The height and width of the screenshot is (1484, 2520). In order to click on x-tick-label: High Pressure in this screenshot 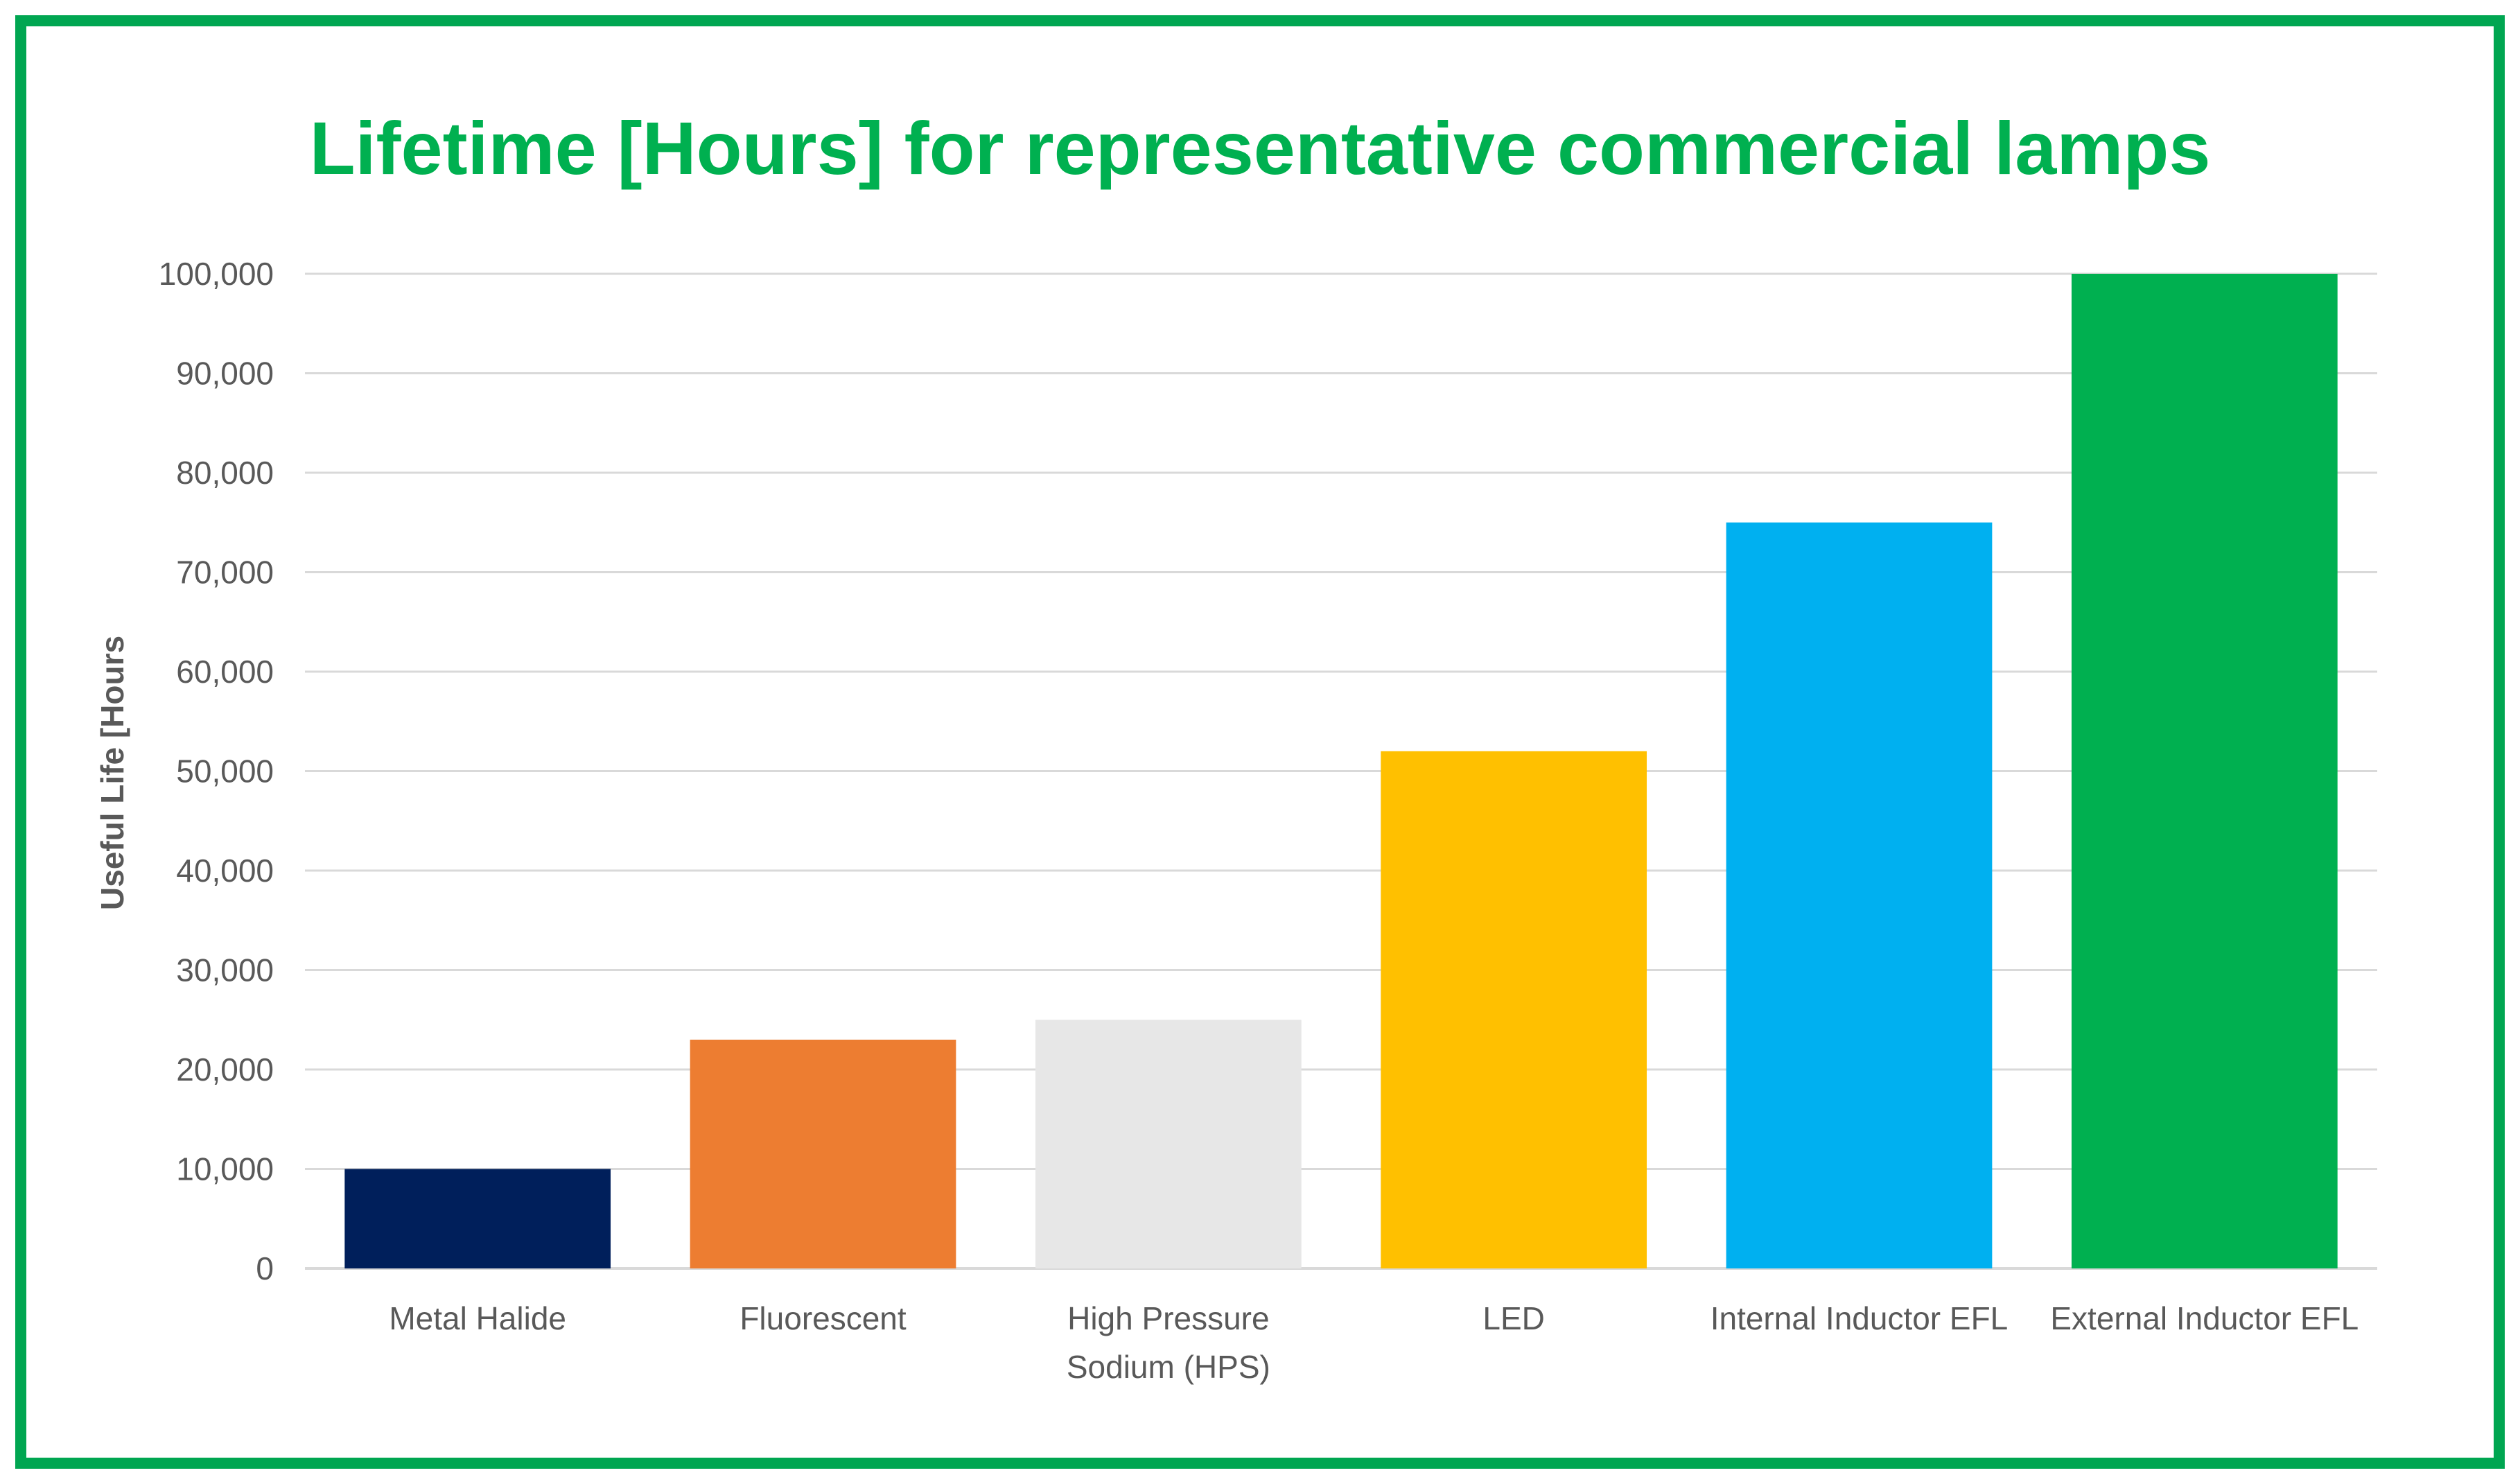, I will do `click(1168, 1318)`.